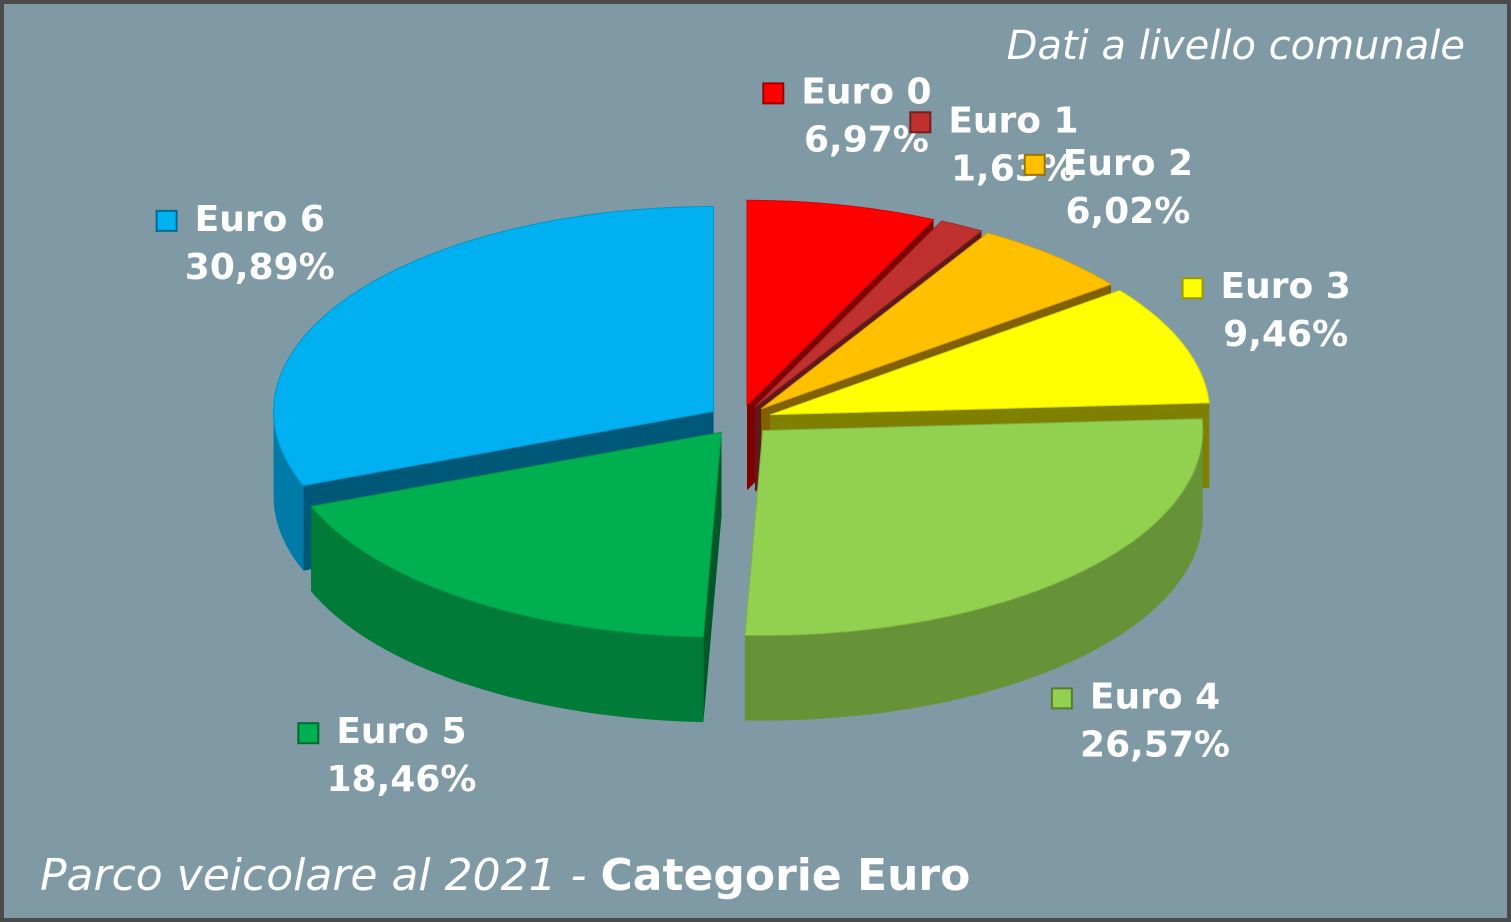  I want to click on category-label: Euro 2, so click(1128, 163).